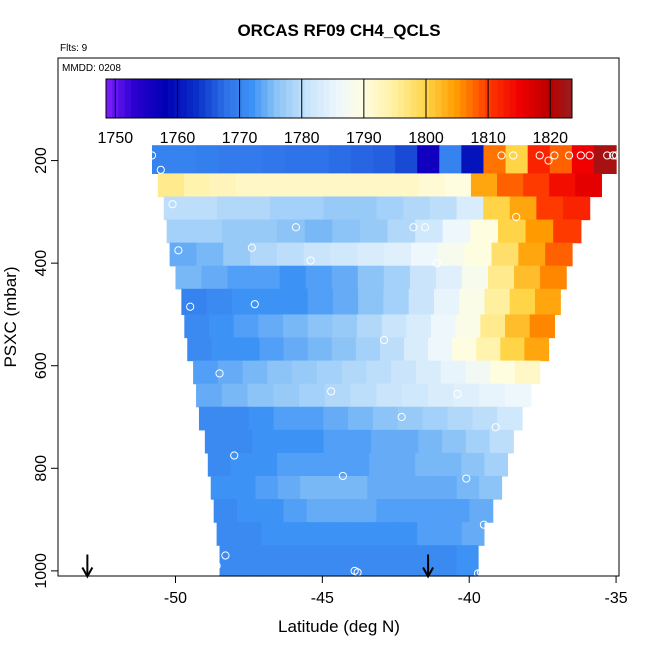 This screenshot has height=650, width=650. Describe the element at coordinates (91, 68) in the screenshot. I see `date-note: MMDD: 0208` at that location.